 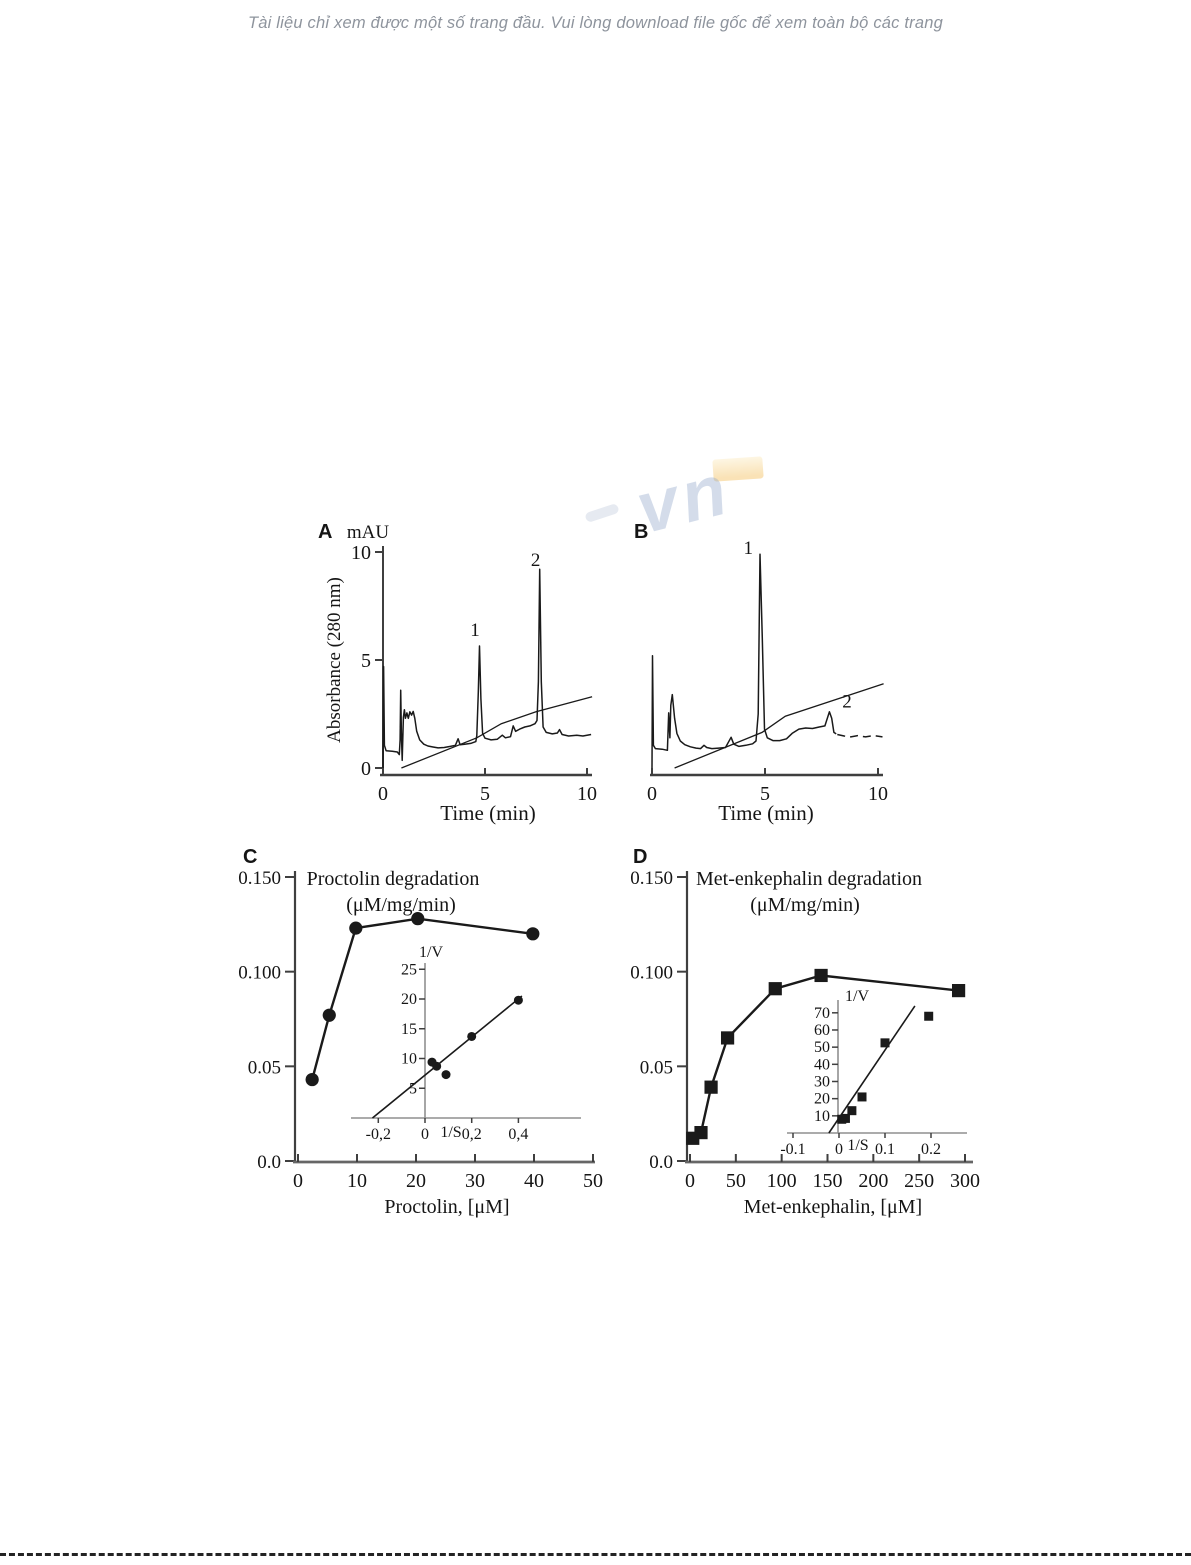 What do you see at coordinates (822, 1064) in the screenshot?
I see `inset-y-tick-label: 40` at bounding box center [822, 1064].